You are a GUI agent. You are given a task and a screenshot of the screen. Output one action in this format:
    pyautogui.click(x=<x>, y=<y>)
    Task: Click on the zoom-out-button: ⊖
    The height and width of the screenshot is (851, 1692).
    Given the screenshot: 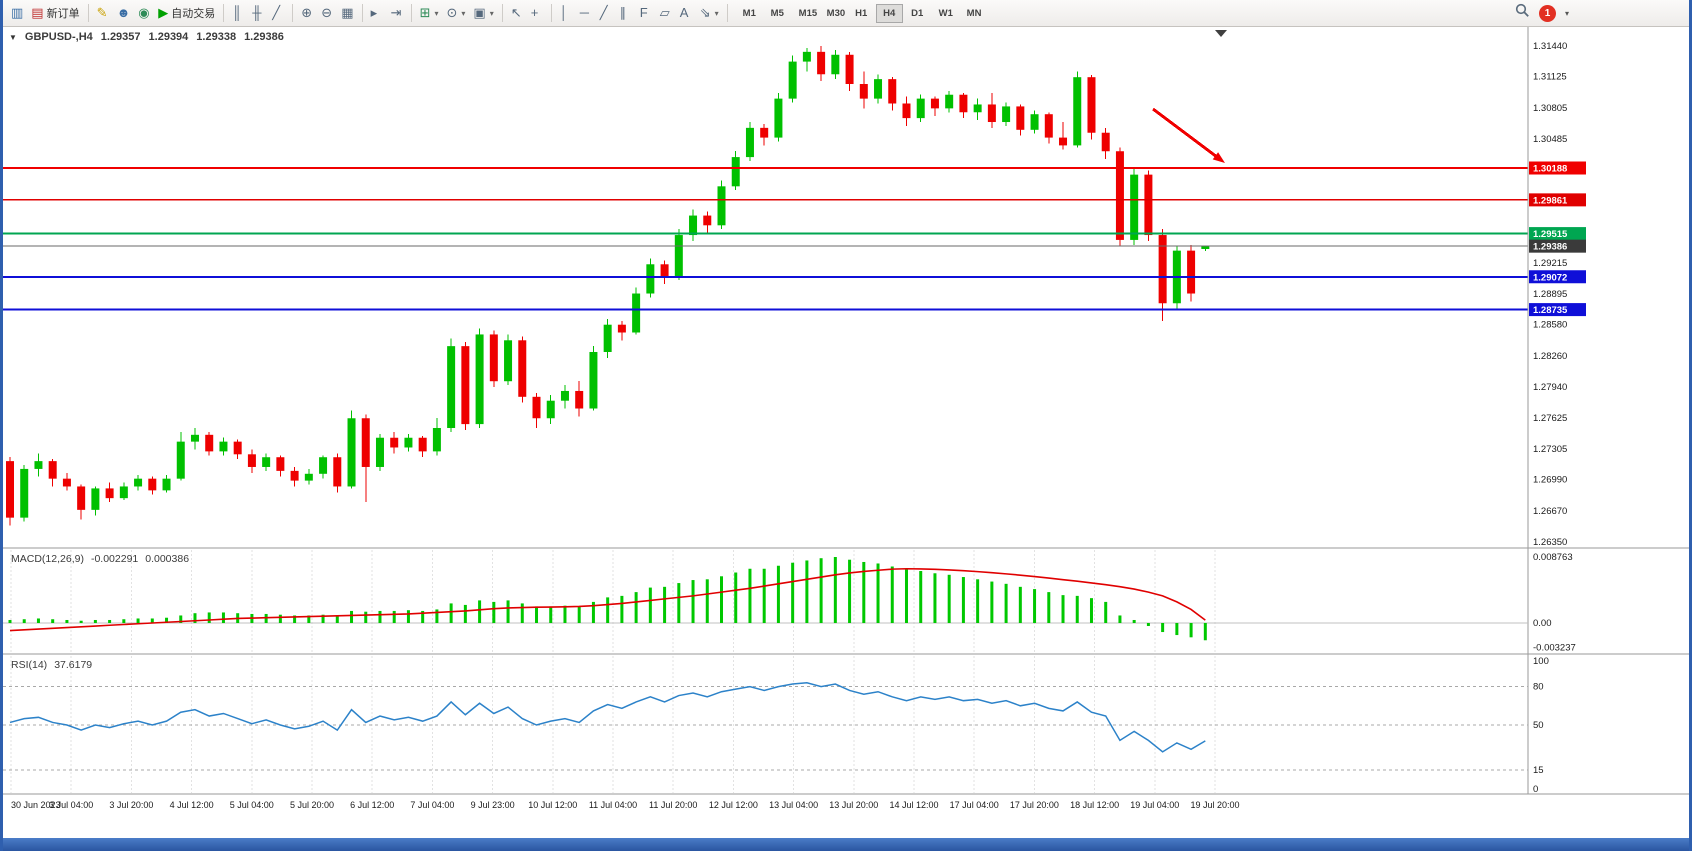 What is the action you would take?
    pyautogui.click(x=327, y=13)
    